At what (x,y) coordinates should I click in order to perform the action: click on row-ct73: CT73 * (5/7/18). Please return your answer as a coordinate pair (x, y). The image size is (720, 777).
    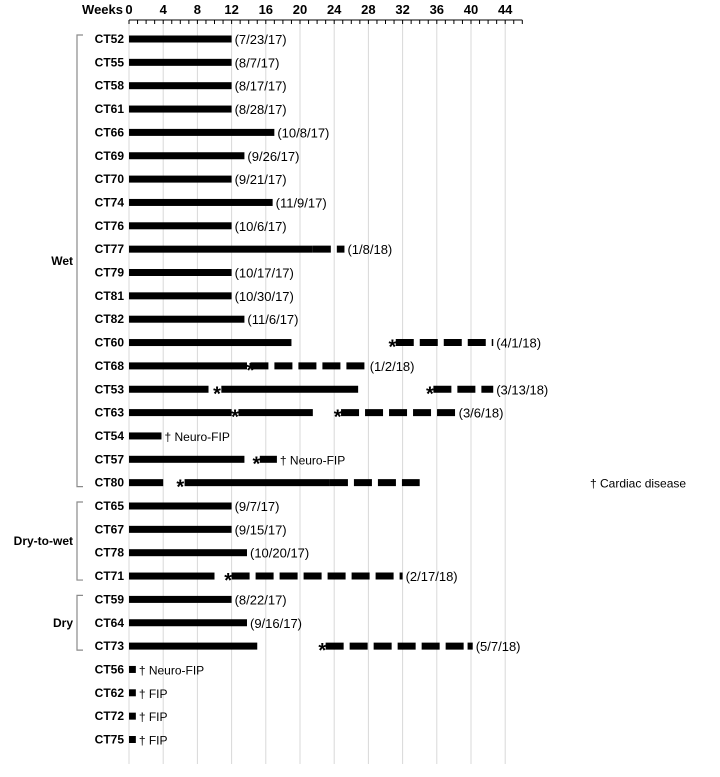
    Looking at the image, I should click on (308, 650).